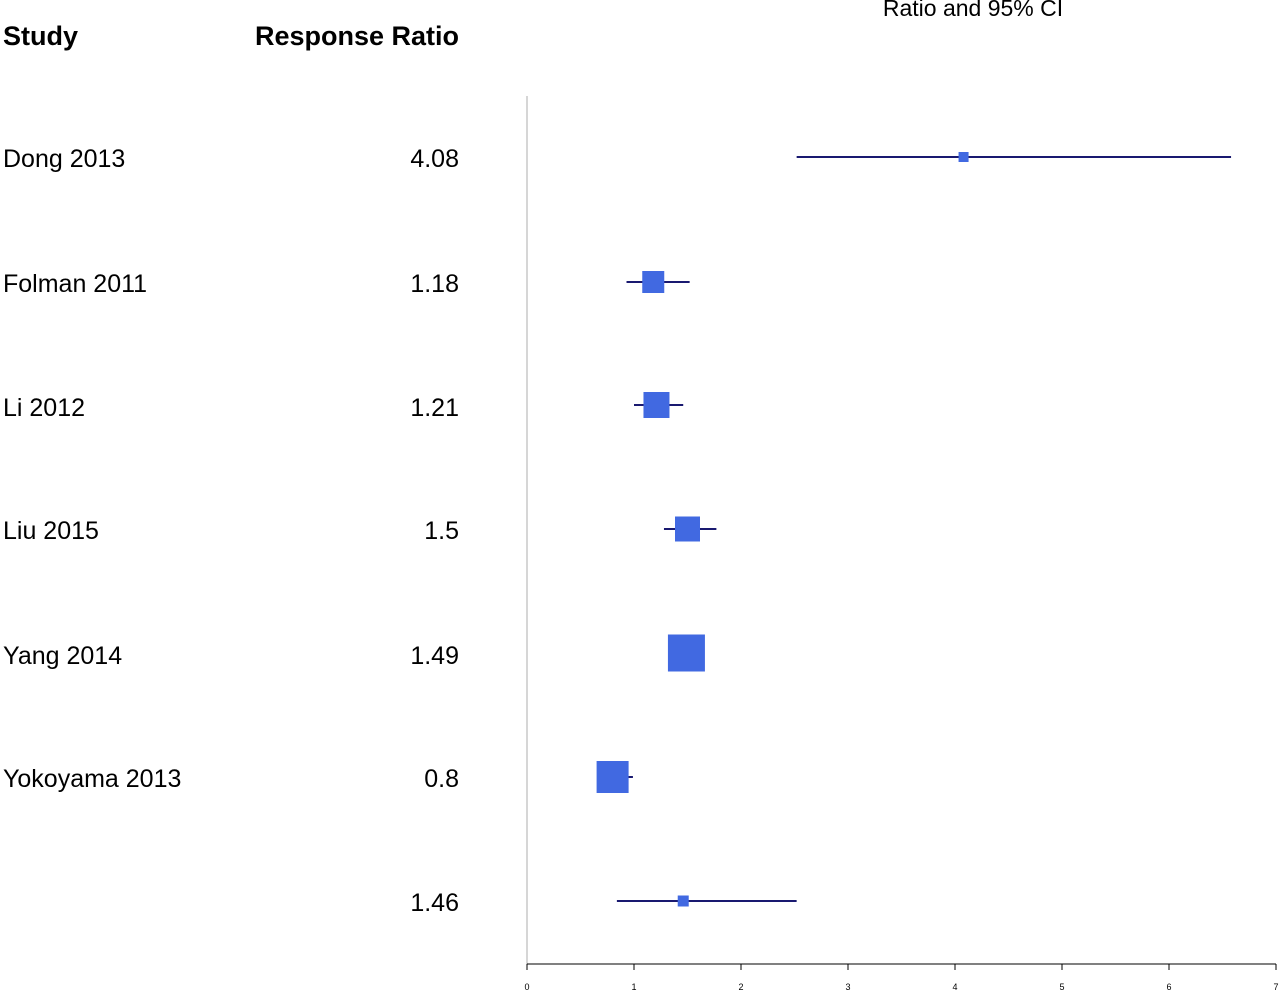 This screenshot has height=992, width=1280. Describe the element at coordinates (434, 656) in the screenshot. I see `ratio-value: 1.49` at that location.